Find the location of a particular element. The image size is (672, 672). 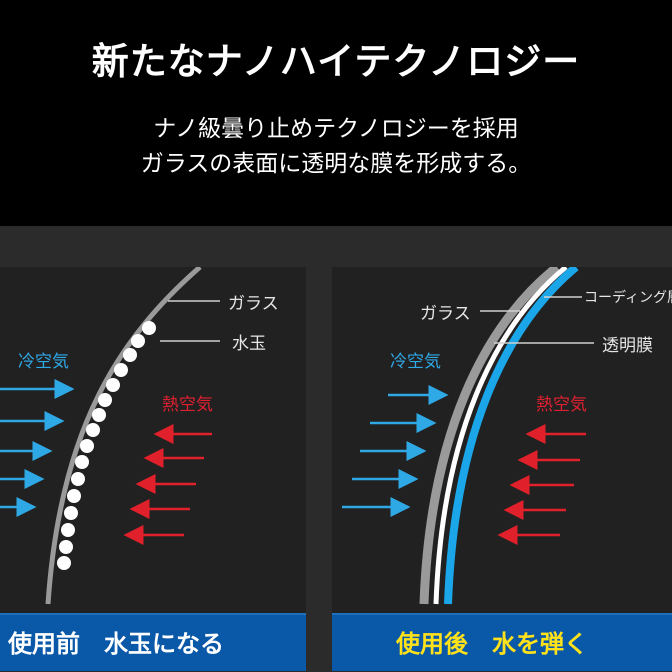

coating-layer is located at coordinates (511, 436).